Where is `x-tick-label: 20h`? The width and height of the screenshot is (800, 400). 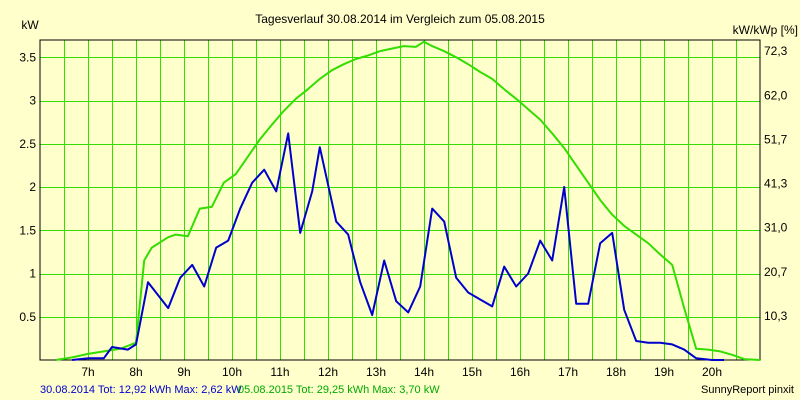 x-tick-label: 20h is located at coordinates (712, 372).